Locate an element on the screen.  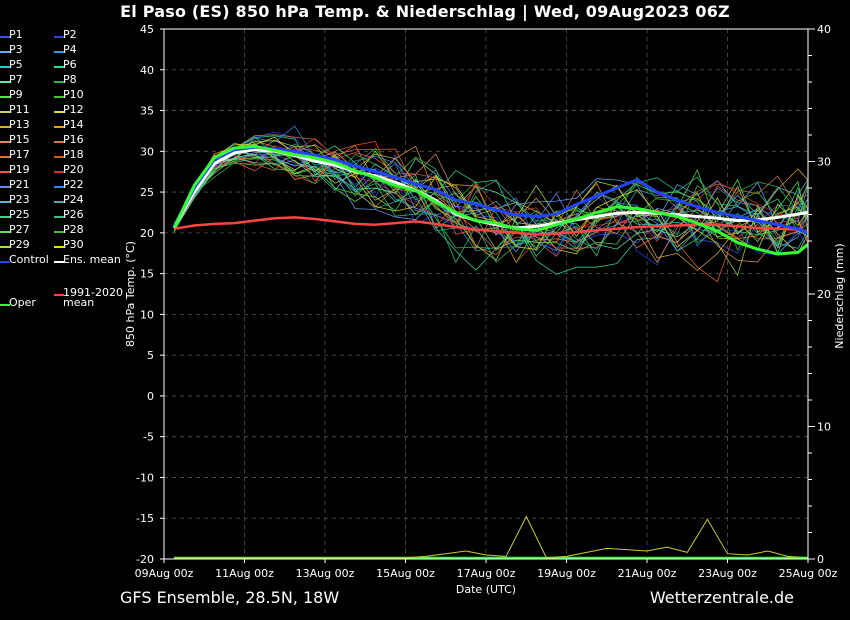
y-tick-label: 0 is located at coordinates (150, 396).